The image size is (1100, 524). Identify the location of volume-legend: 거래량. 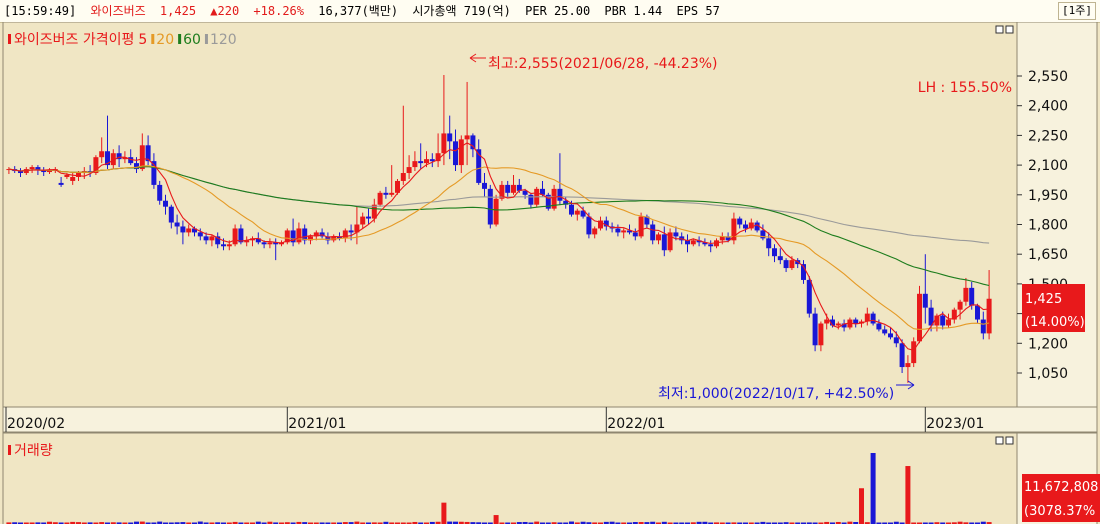
(33, 451).